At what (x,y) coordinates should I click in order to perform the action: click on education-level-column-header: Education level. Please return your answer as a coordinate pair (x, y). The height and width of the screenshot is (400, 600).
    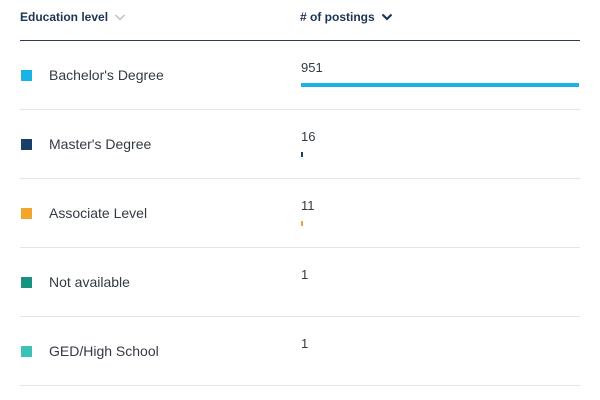
    Looking at the image, I should click on (73, 17).